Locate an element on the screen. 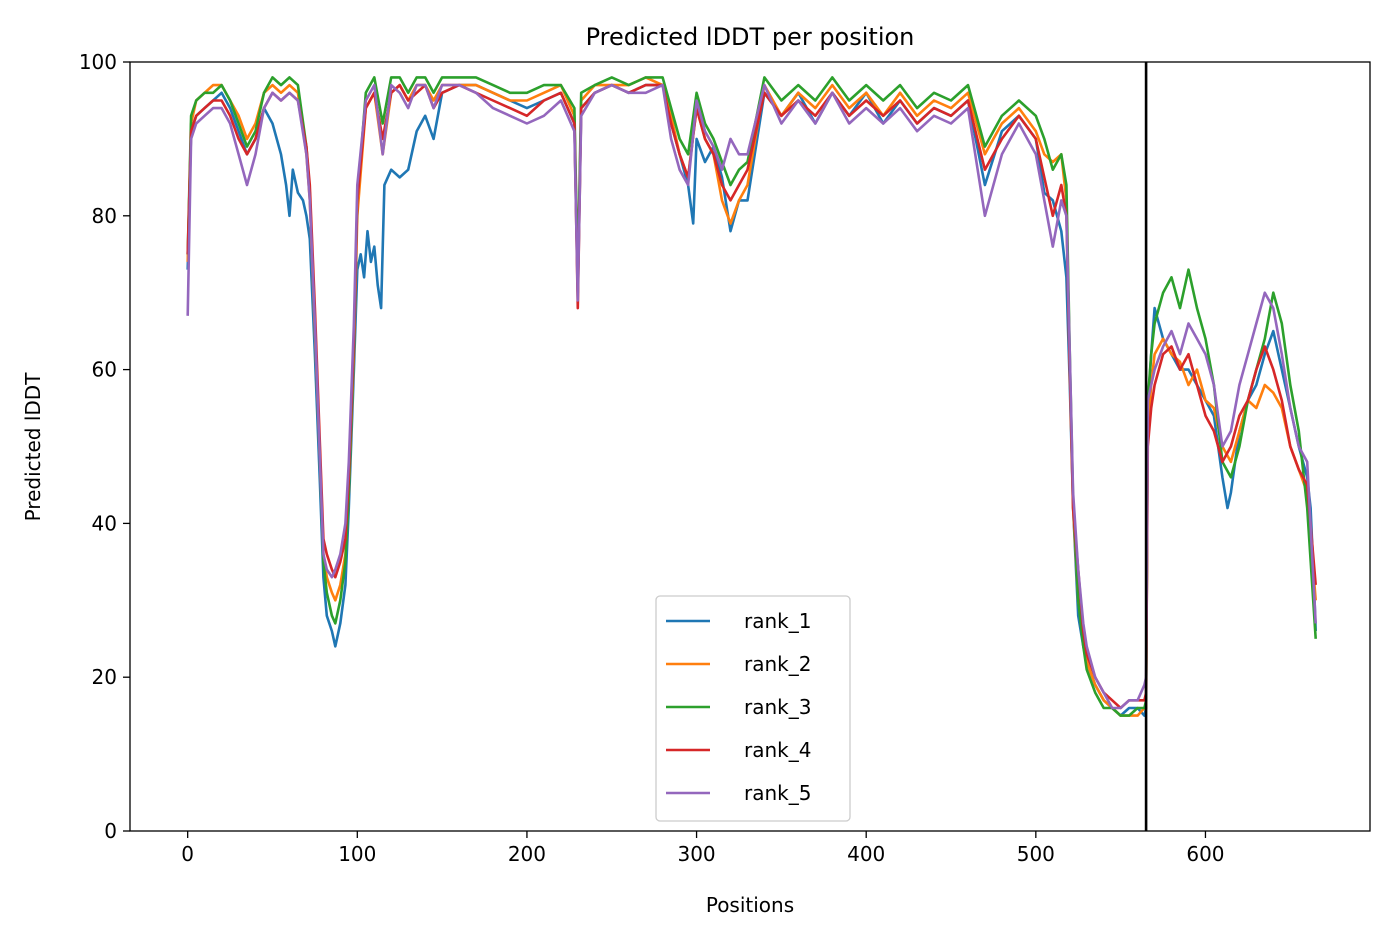 This screenshot has width=1391, height=943. y-tick-label: 60 is located at coordinates (104, 370).